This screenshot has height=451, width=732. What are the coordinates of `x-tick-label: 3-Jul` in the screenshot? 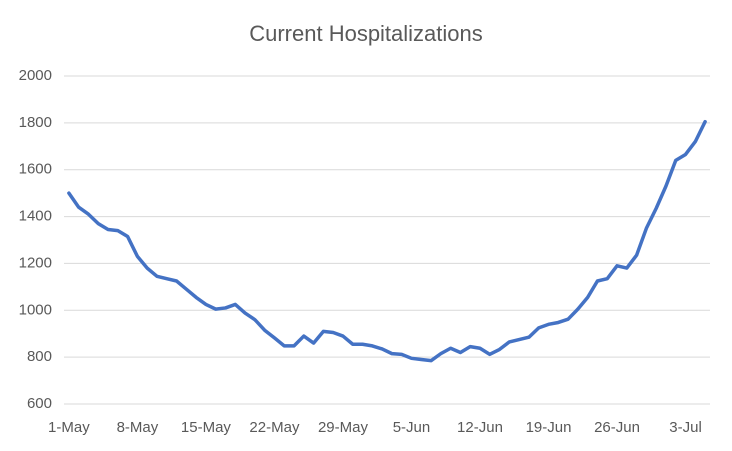 It's located at (685, 427).